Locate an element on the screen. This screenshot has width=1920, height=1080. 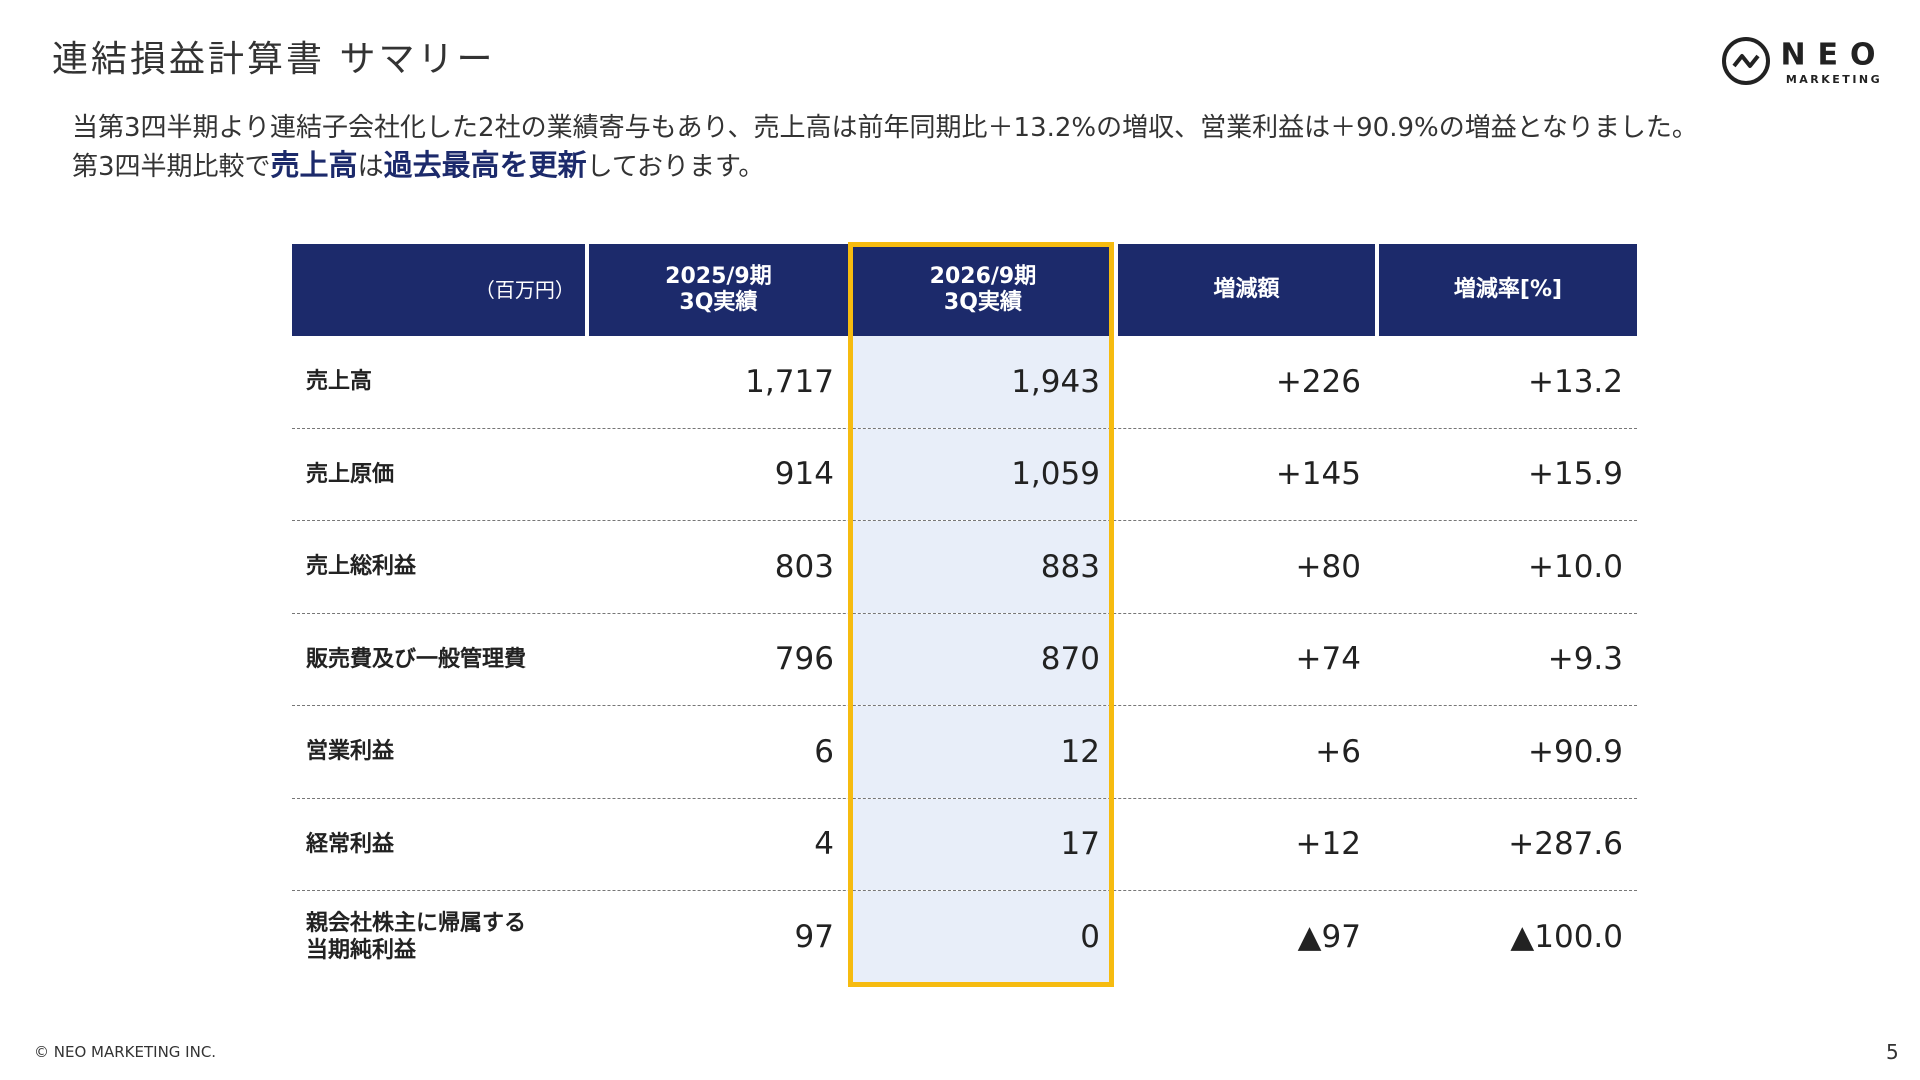
intro-text: は is located at coordinates (370, 167).